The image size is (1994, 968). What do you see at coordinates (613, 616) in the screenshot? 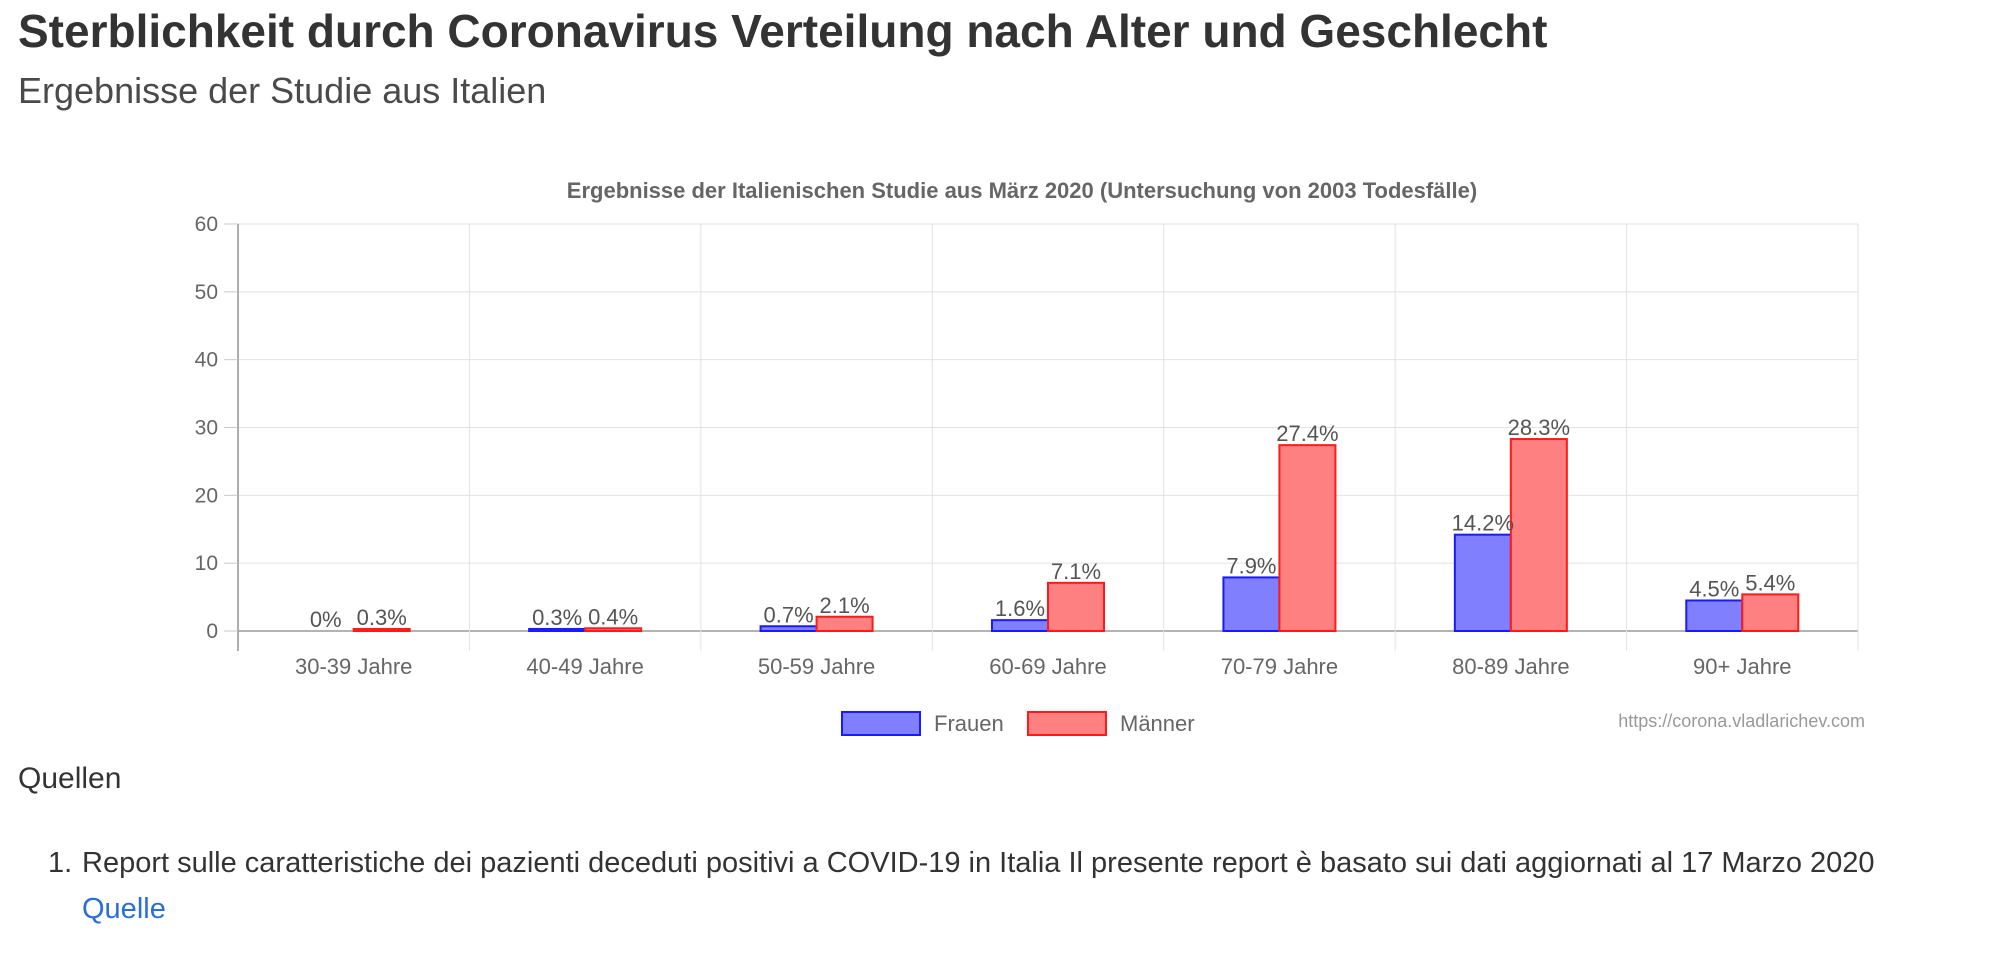
I see `bar-value-label: 0.4%` at bounding box center [613, 616].